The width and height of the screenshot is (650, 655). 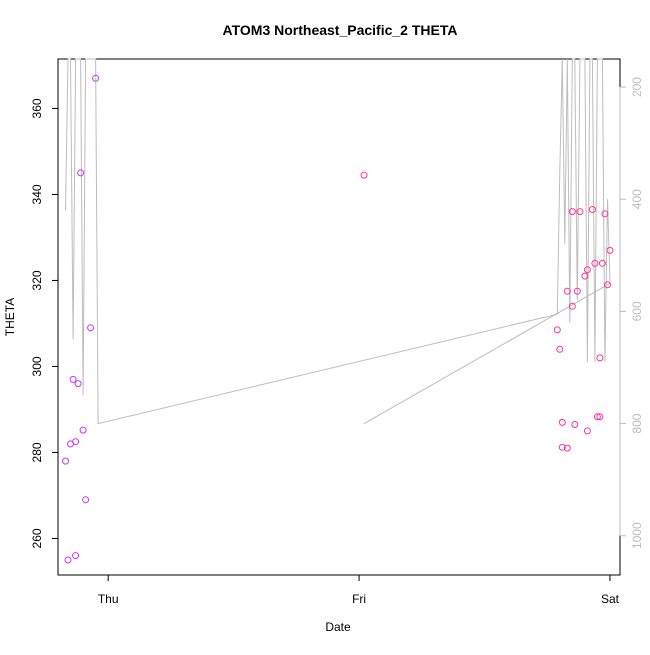 I want to click on y-tick-label: 360, so click(x=37, y=108).